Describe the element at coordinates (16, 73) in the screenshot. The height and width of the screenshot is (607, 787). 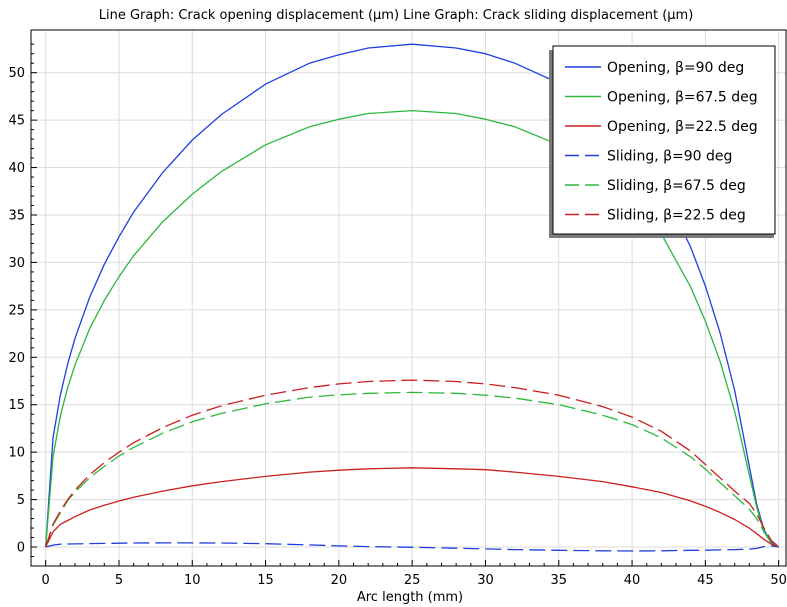
I see `y-tick-label: 50` at that location.